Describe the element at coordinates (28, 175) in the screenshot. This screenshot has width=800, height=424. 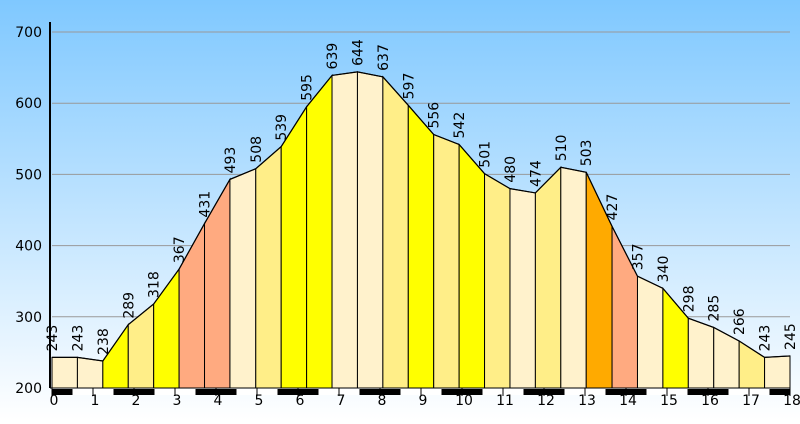
I see `y-tick-label: 500` at that location.